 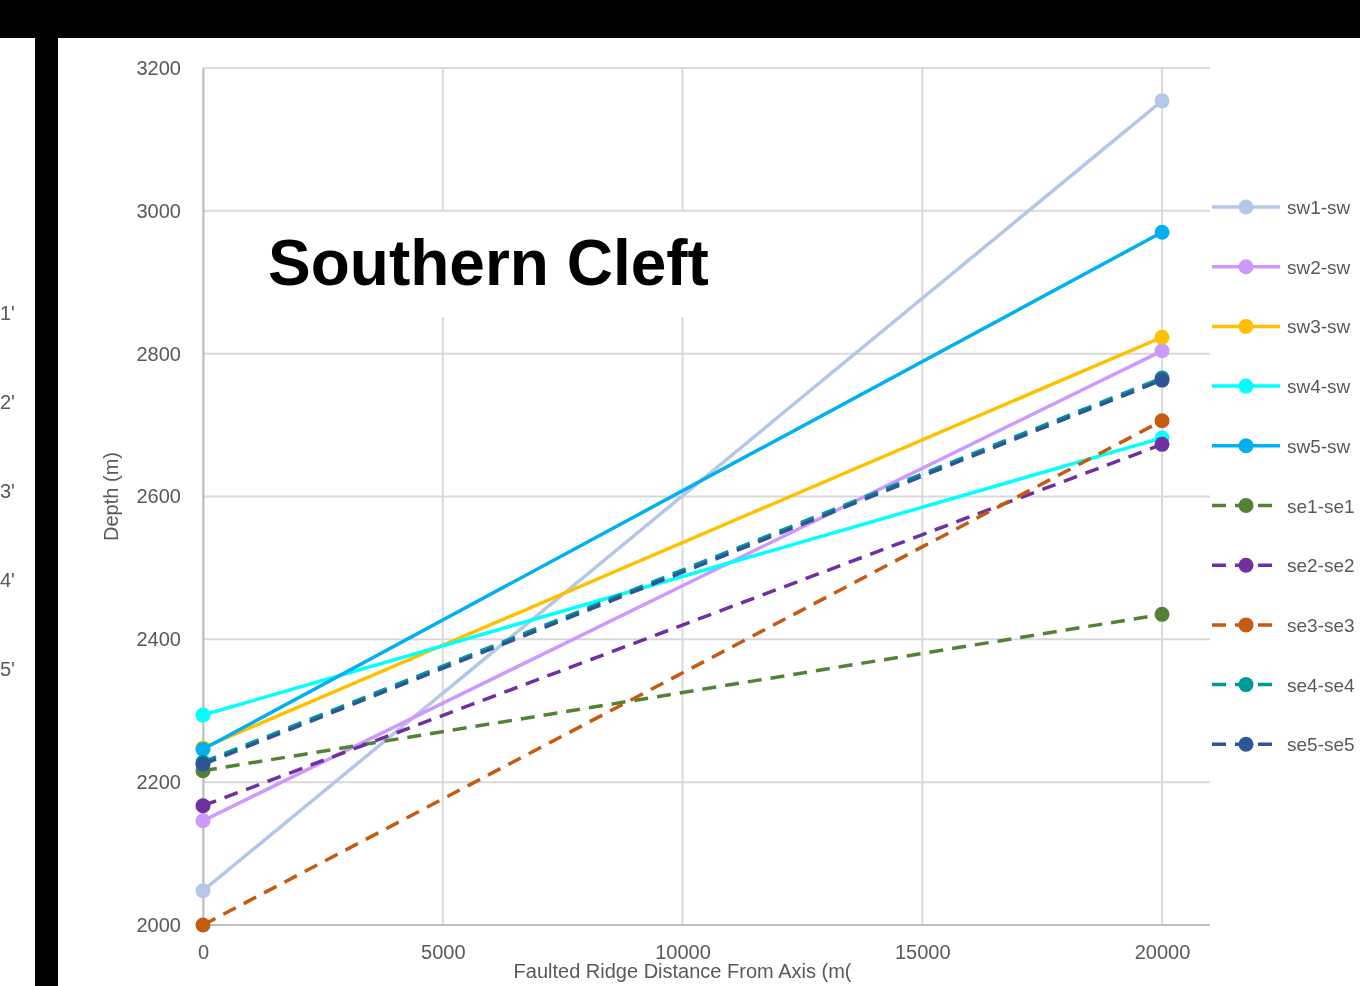 I want to click on legend-label: se3-se3, so click(x=1321, y=625).